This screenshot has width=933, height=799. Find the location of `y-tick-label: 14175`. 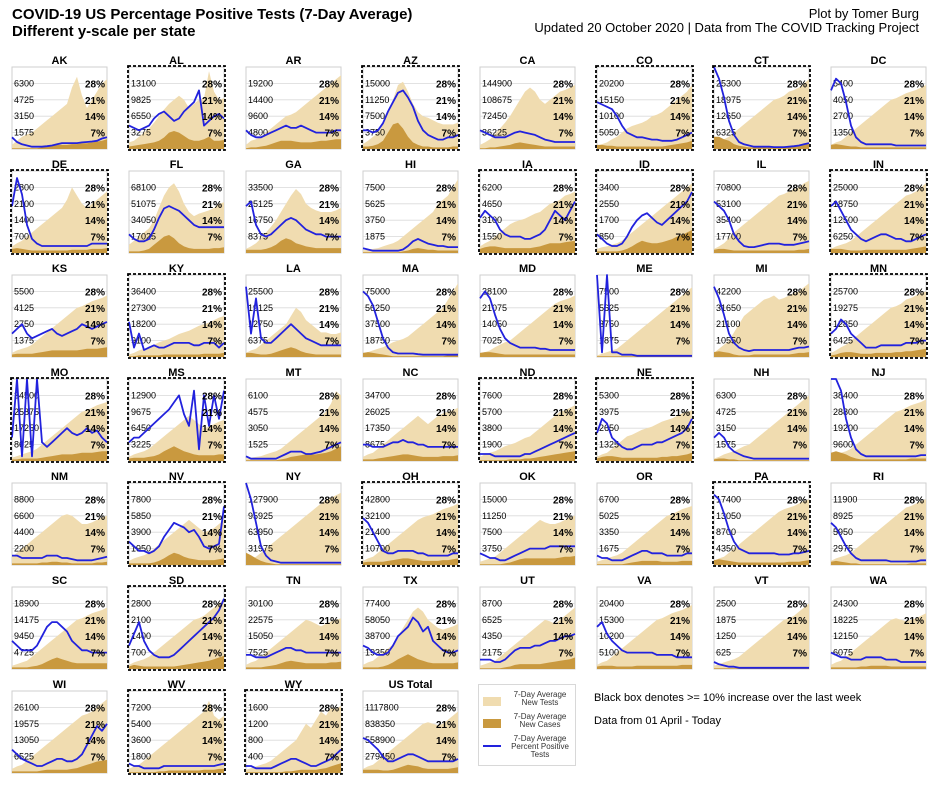

y-tick-label: 14175 is located at coordinates (26, 620).